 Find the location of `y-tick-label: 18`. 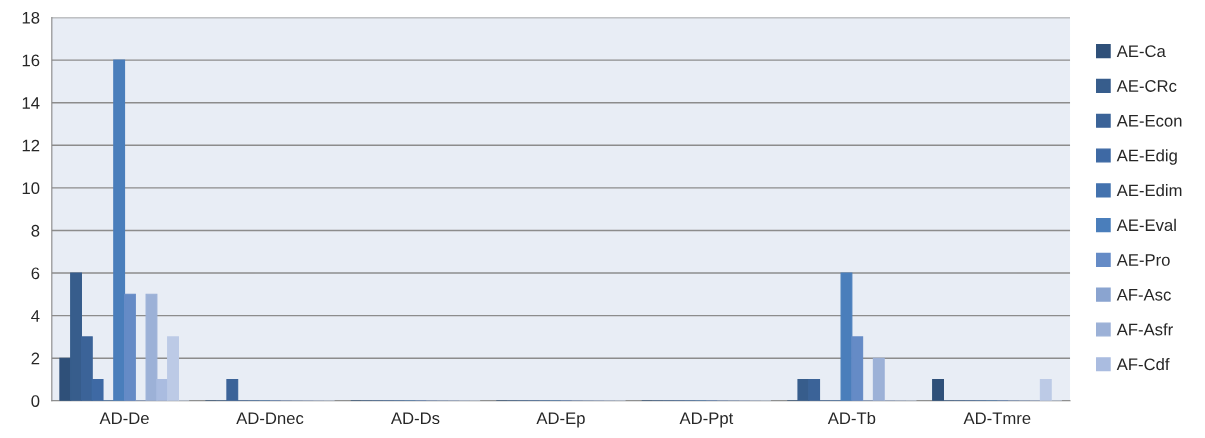

y-tick-label: 18 is located at coordinates (31, 17).